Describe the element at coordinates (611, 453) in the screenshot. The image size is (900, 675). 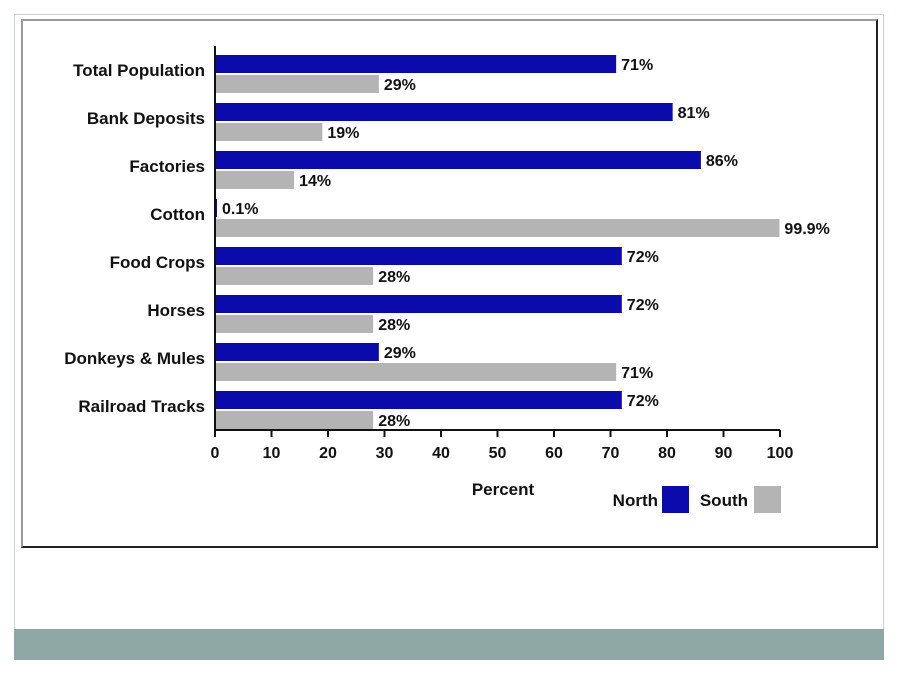
I see `x-tick-label-70: 70` at that location.